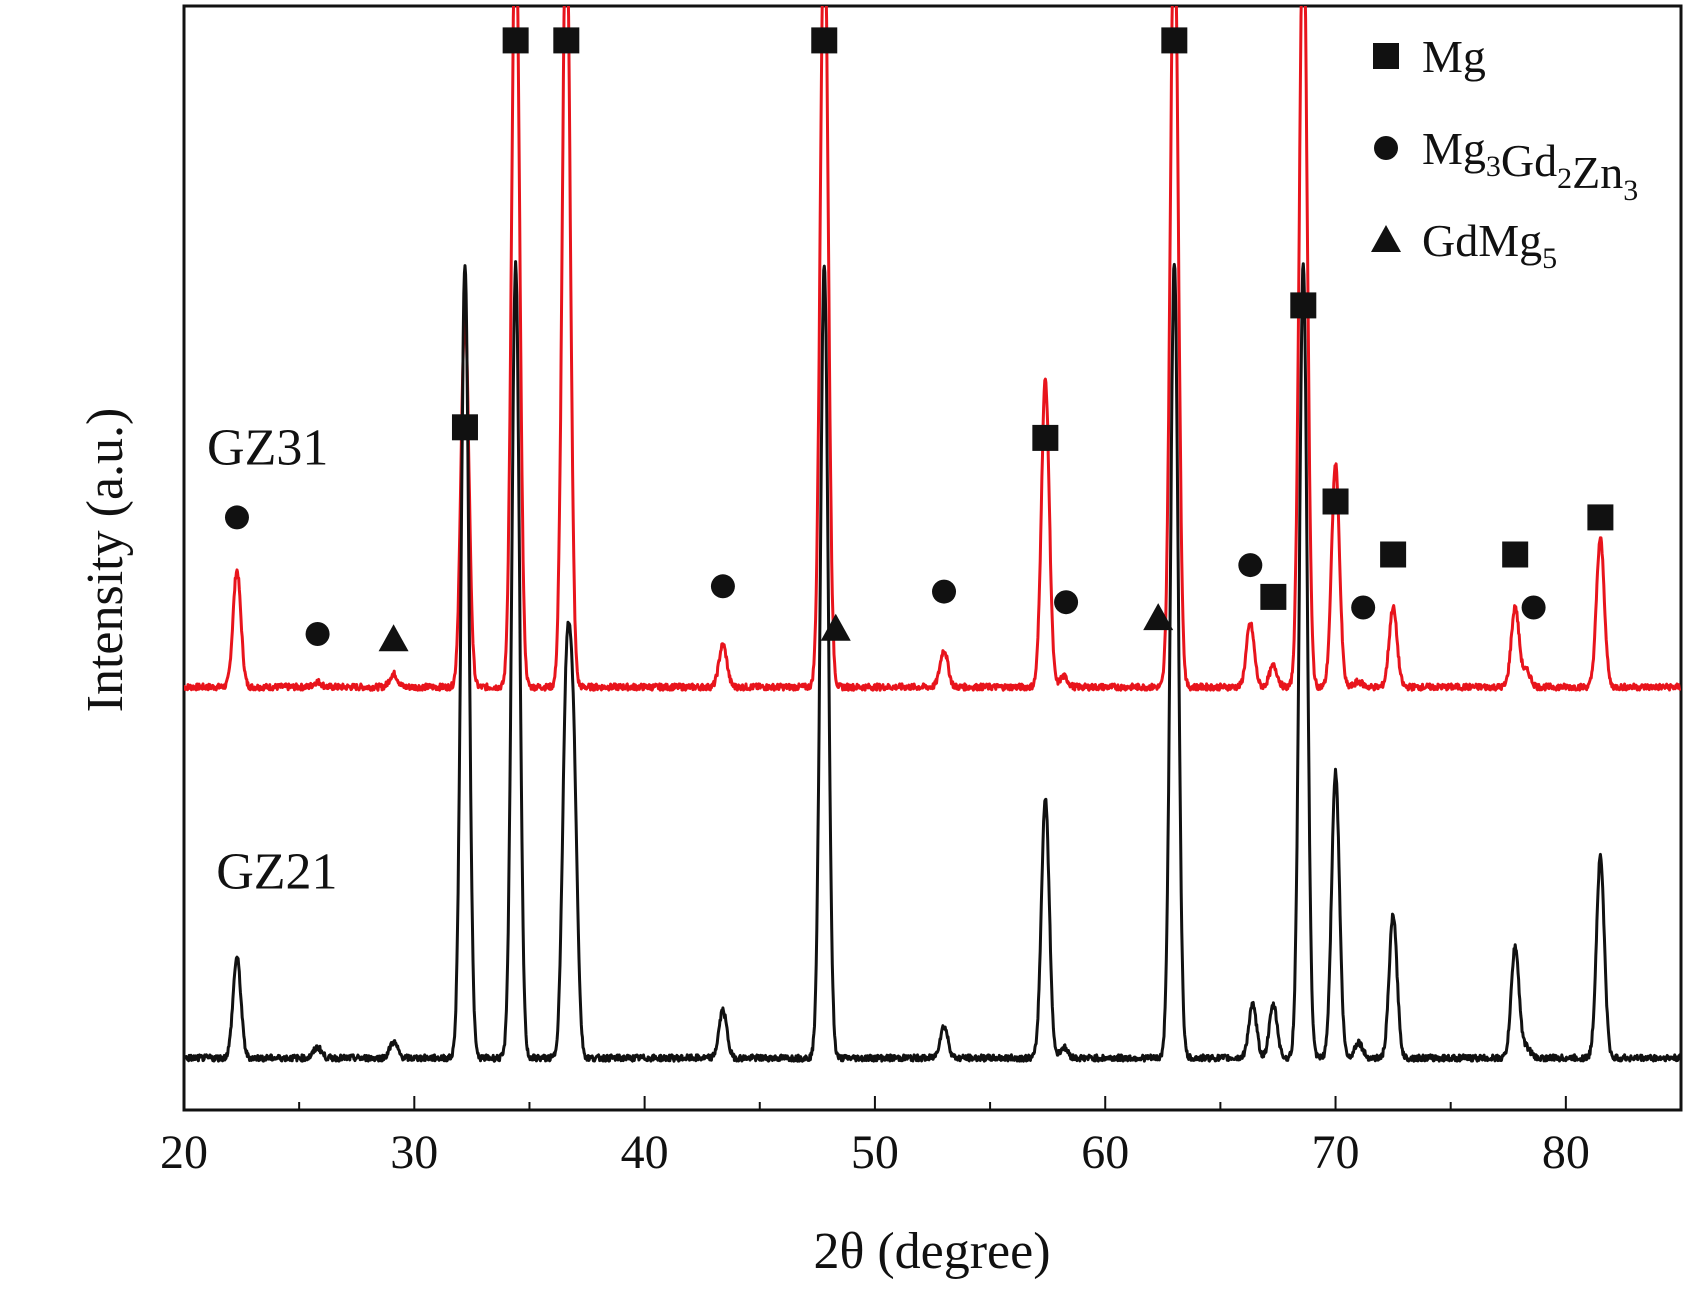 This screenshot has width=1687, height=1294. What do you see at coordinates (105, 560) in the screenshot?
I see `y-axis-title: Intensity (a.u.)` at bounding box center [105, 560].